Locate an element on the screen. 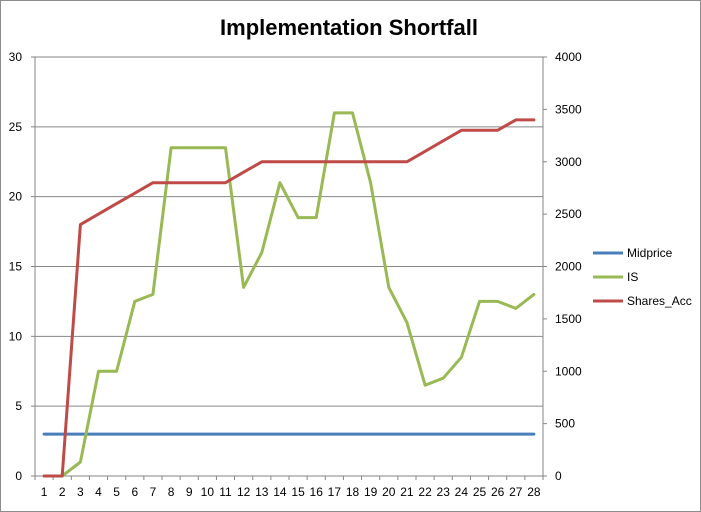  x-tick-label: 25 is located at coordinates (480, 492).